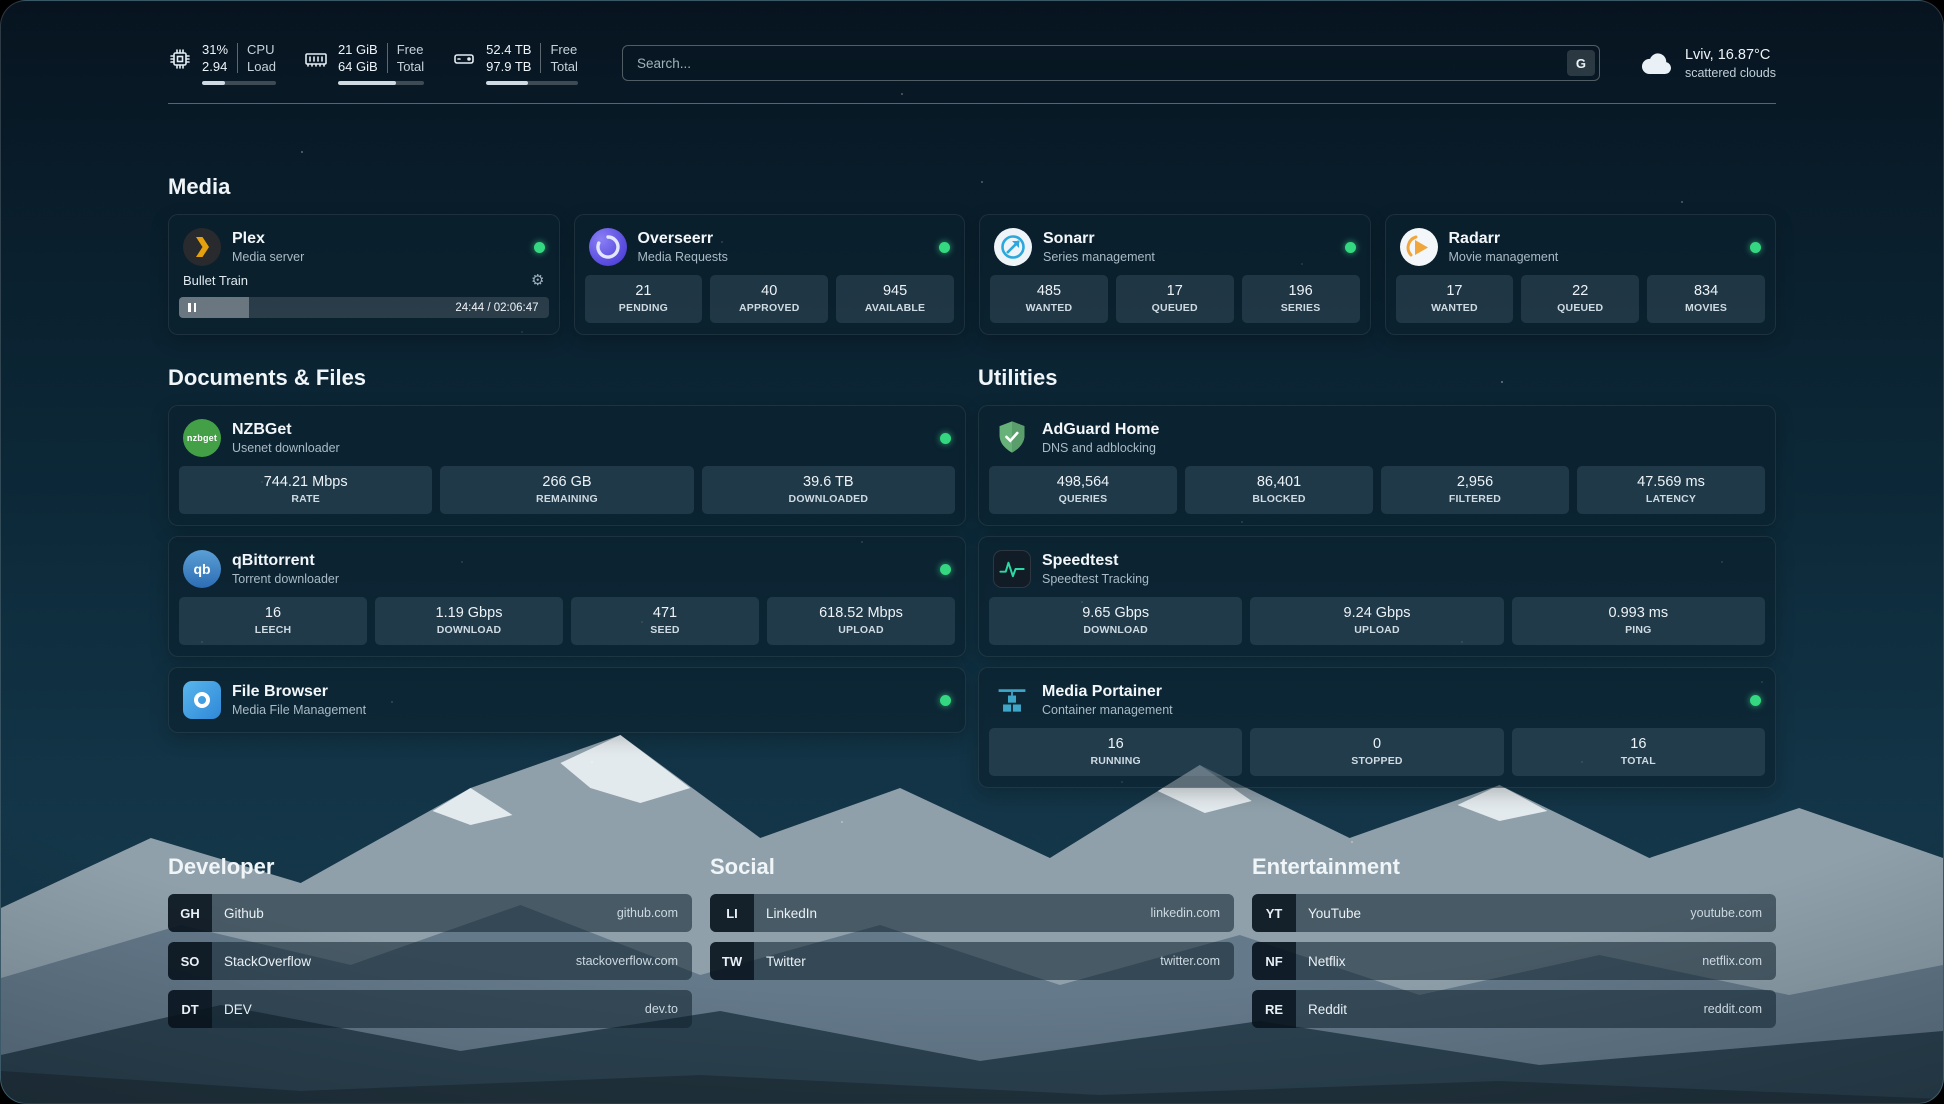 This screenshot has height=1104, width=1944. Describe the element at coordinates (541, 58) in the screenshot. I see `metric-separator` at that location.